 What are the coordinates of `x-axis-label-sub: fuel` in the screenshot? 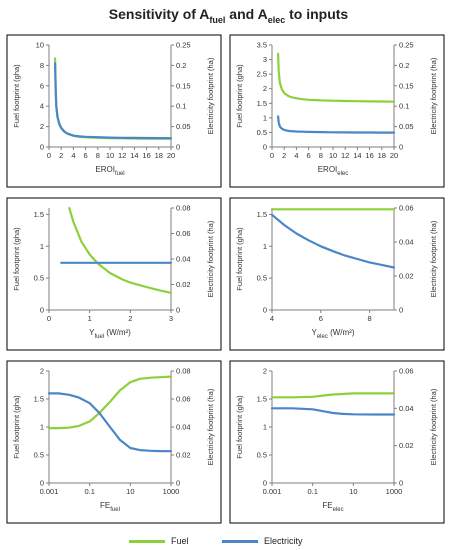 It's located at (120, 174).